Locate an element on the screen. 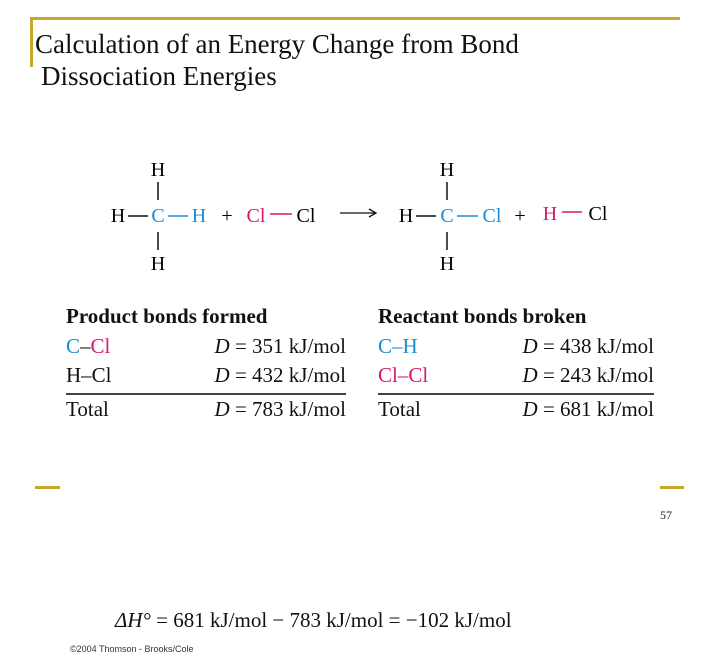 The height and width of the screenshot is (654, 720). methane-h-right: H is located at coordinates (199, 216).